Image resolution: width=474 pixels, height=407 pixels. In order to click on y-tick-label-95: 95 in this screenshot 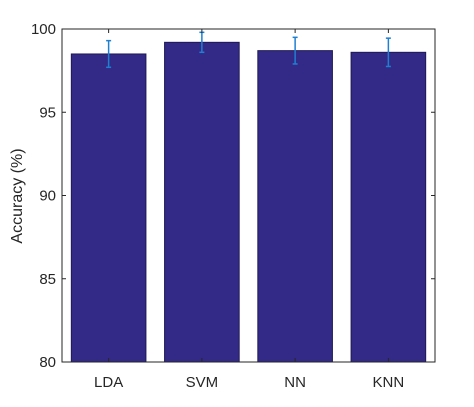, I will do `click(47, 112)`.